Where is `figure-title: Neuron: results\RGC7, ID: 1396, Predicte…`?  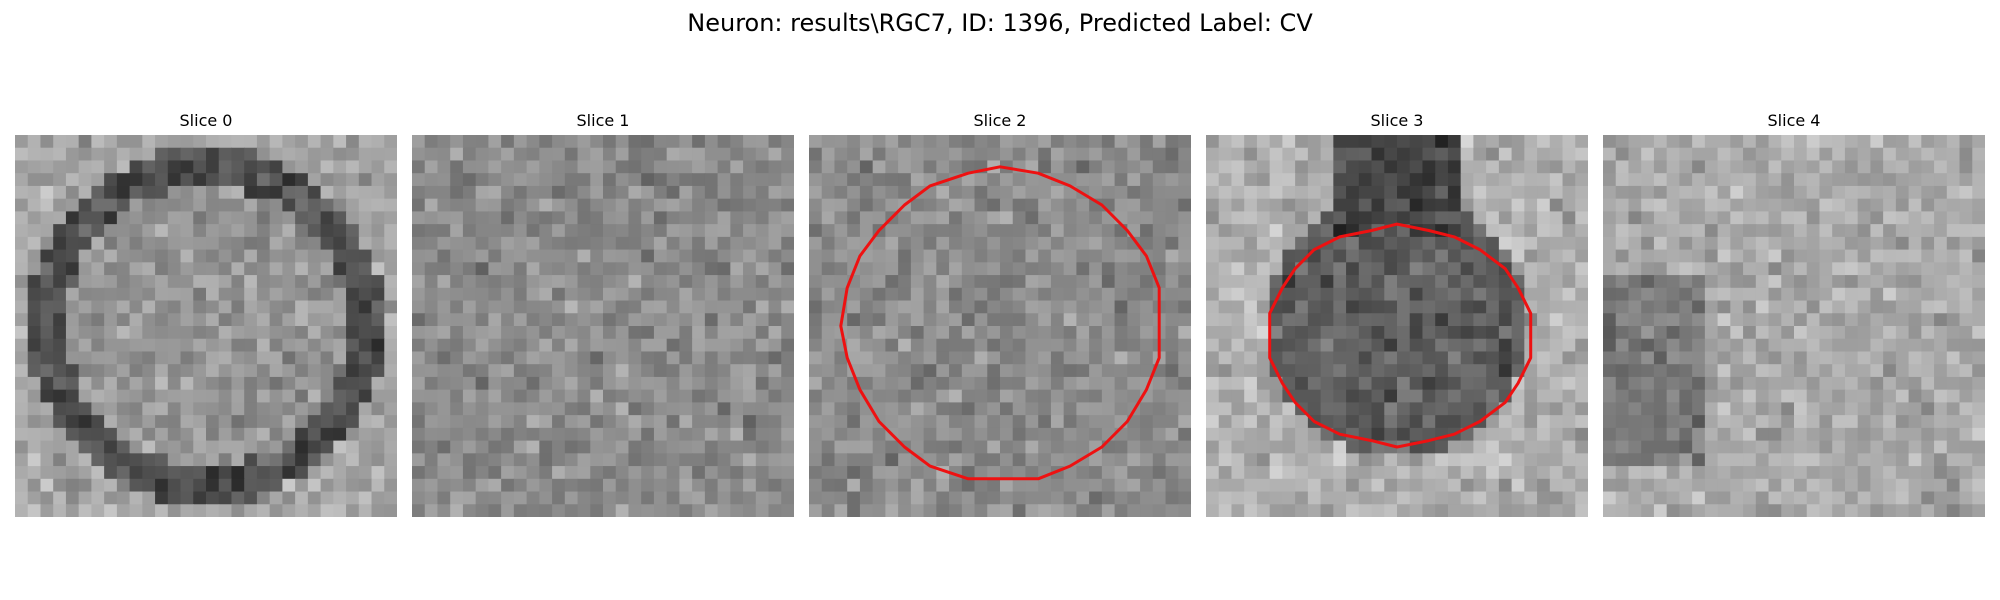
figure-title: Neuron: results\RGC7, ID: 1396, Predicte… is located at coordinates (1000, 23).